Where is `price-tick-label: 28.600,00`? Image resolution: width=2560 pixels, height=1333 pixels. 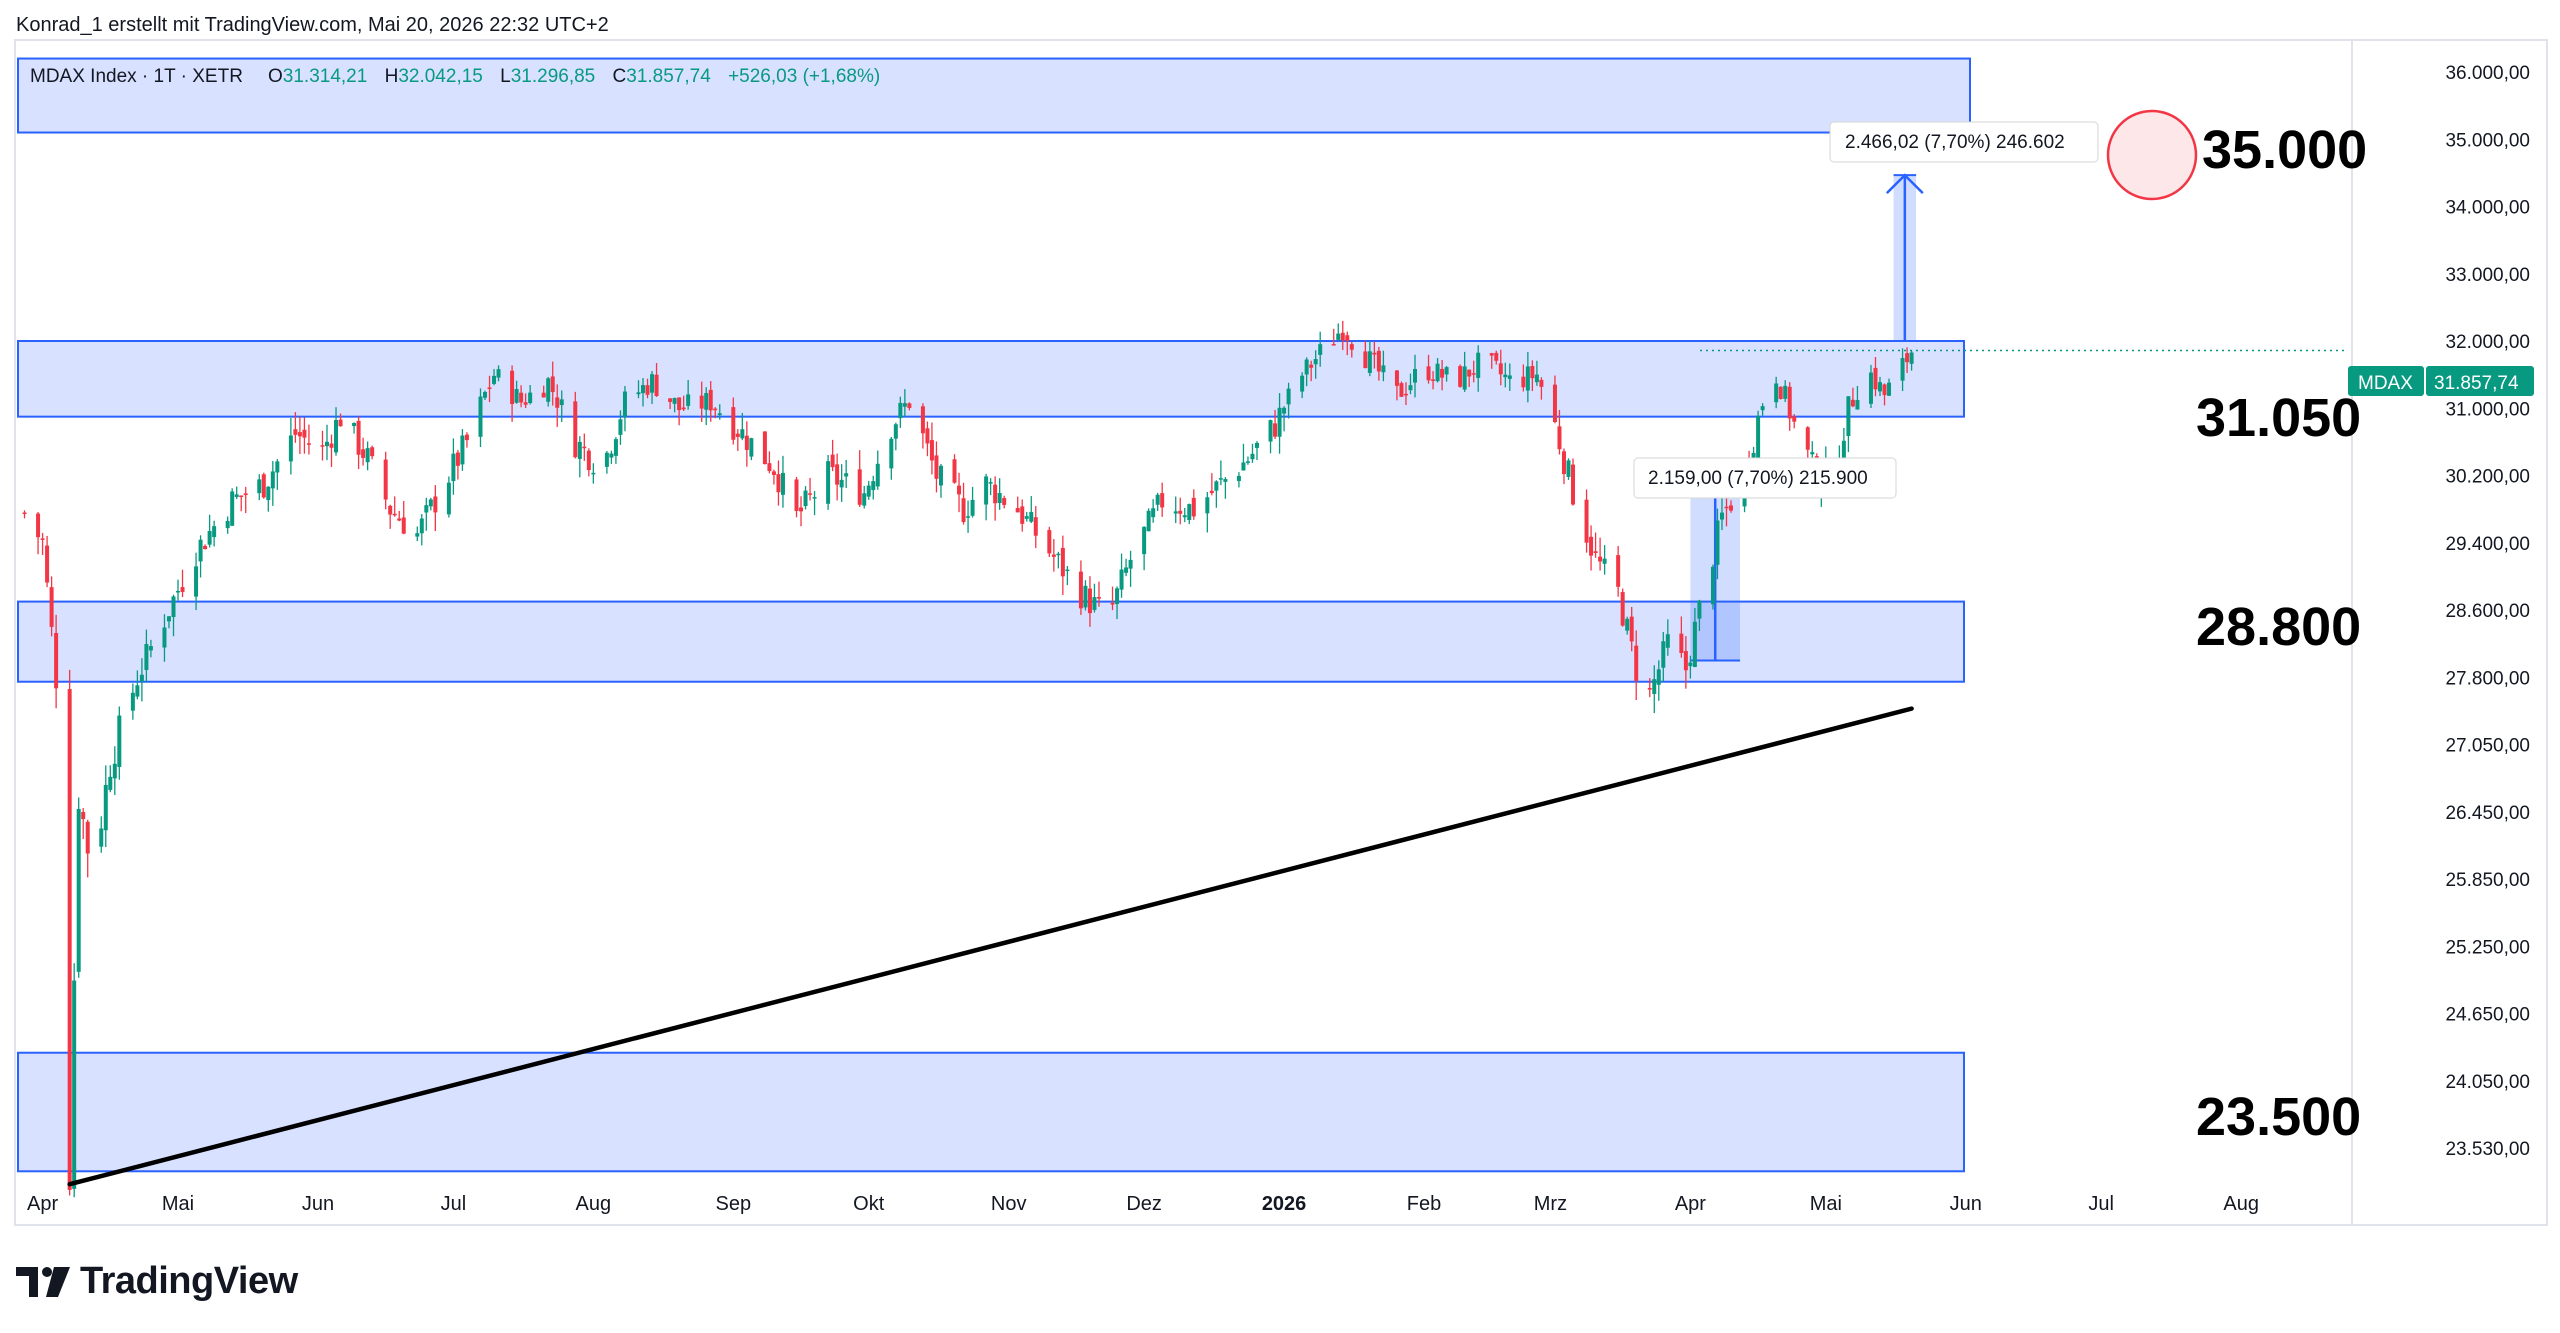 price-tick-label: 28.600,00 is located at coordinates (2487, 611).